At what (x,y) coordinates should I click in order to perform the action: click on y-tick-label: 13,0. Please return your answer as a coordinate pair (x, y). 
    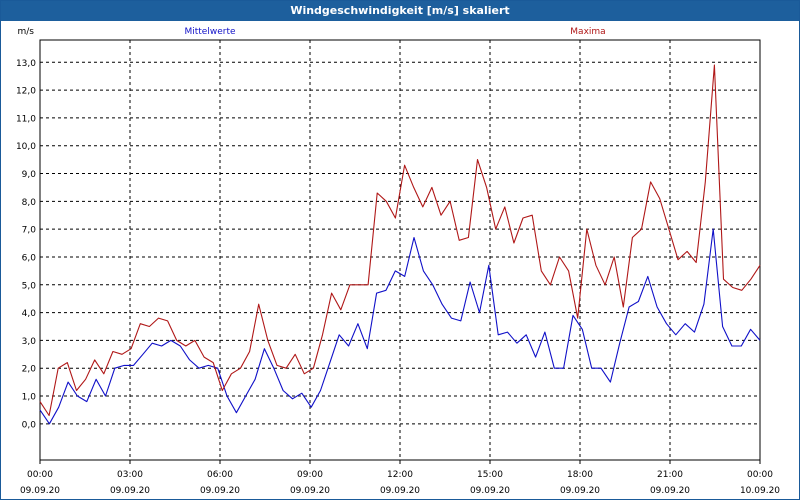
    Looking at the image, I should click on (26, 64).